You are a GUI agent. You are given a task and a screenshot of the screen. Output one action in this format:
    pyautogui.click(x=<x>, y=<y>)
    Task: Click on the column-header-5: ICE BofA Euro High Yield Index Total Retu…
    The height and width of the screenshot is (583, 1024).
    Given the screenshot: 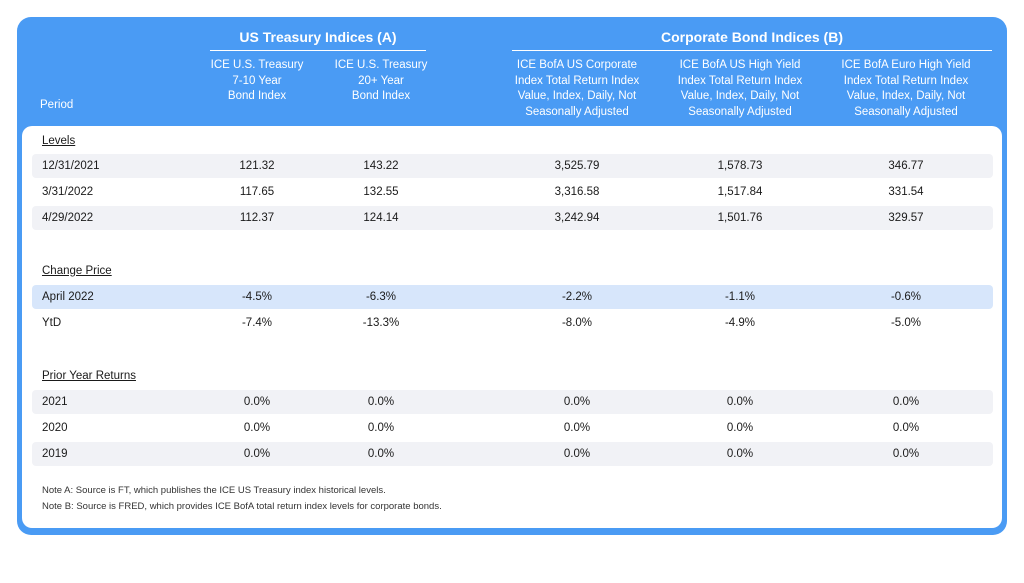 What is the action you would take?
    pyautogui.click(x=906, y=89)
    